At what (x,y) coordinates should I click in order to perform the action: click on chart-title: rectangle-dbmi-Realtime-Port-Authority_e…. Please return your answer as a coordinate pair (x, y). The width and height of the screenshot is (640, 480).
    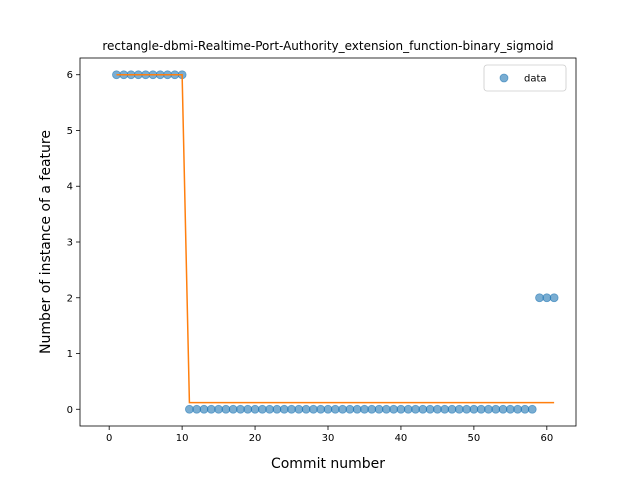
    Looking at the image, I should click on (327, 46).